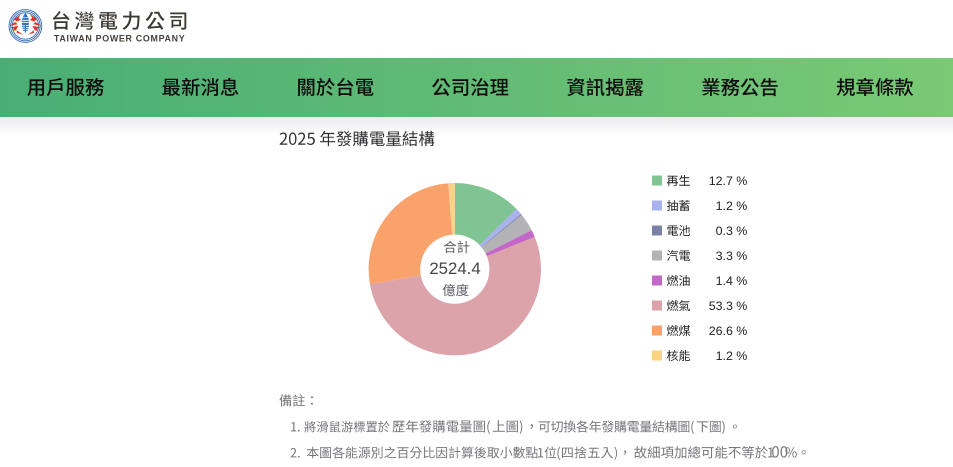 The image size is (953, 467). What do you see at coordinates (728, 331) in the screenshot?
I see `svg-text: 26.6 %` at bounding box center [728, 331].